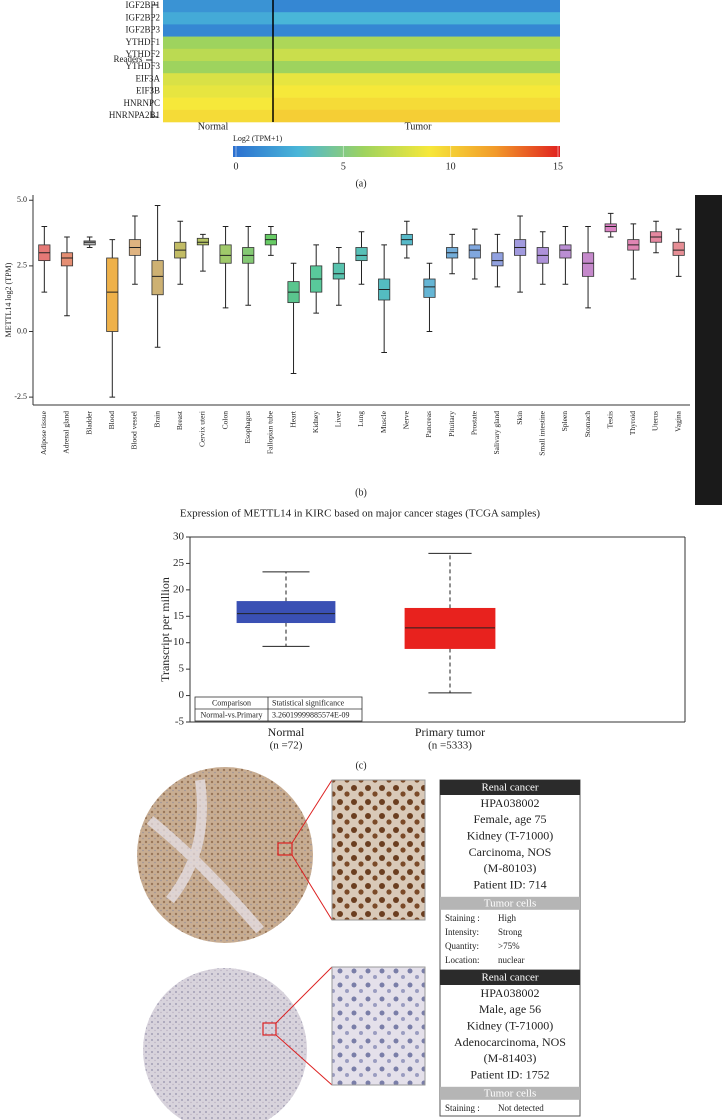 This screenshot has width=722, height=1120. I want to click on field-value: nuclear, so click(511, 960).